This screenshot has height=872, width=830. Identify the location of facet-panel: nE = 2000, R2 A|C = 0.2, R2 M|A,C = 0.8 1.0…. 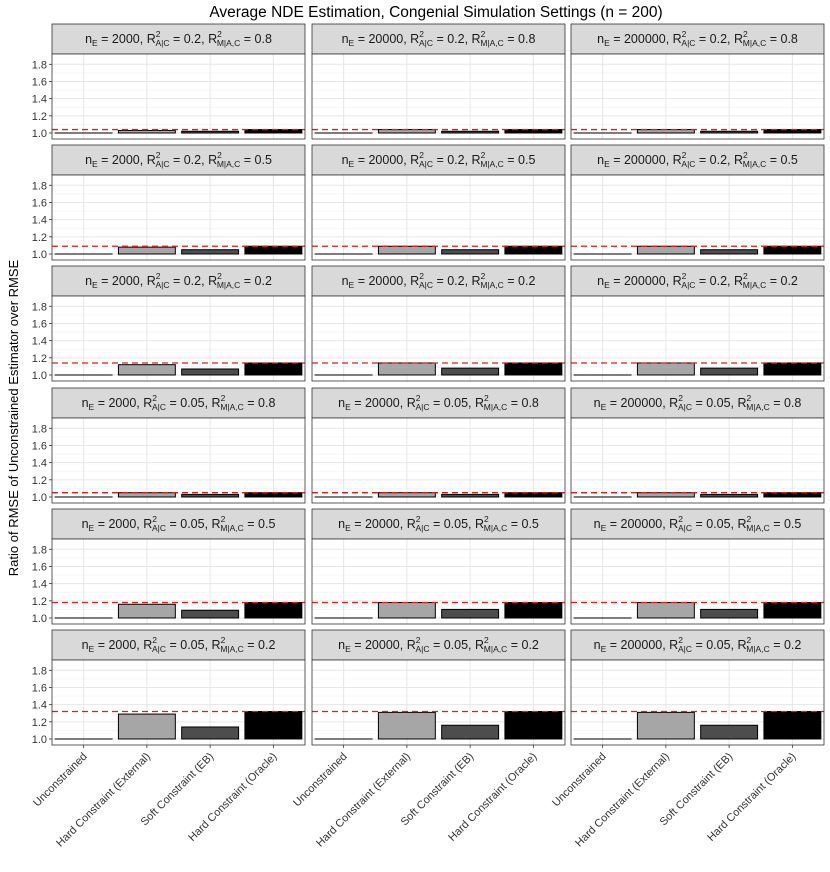
(169, 81).